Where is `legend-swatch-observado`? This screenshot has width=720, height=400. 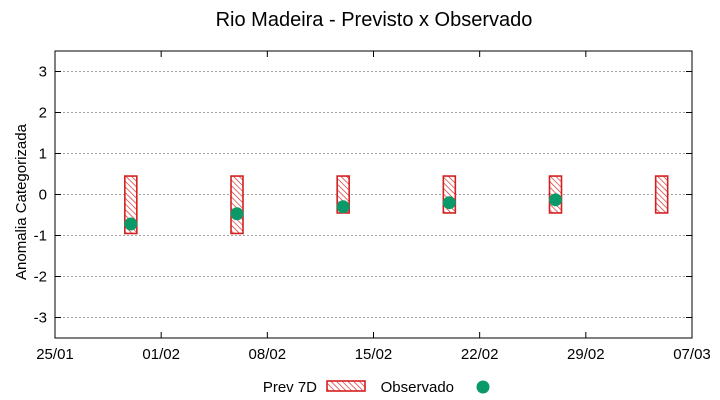 legend-swatch-observado is located at coordinates (483, 387).